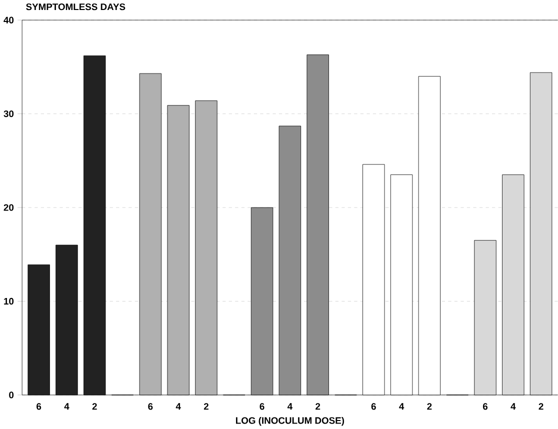 The height and width of the screenshot is (429, 558). Describe the element at coordinates (76, 6) in the screenshot. I see `chart-title: SYMPTOMLESS DAYS` at that location.